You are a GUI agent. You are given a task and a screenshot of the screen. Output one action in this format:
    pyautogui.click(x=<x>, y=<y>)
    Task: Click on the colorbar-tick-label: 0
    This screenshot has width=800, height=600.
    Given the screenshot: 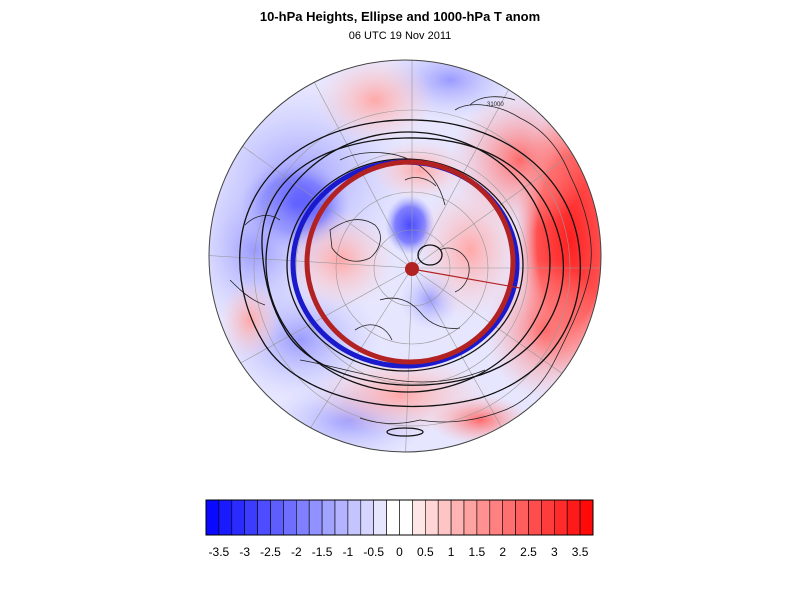 What is the action you would take?
    pyautogui.click(x=399, y=552)
    